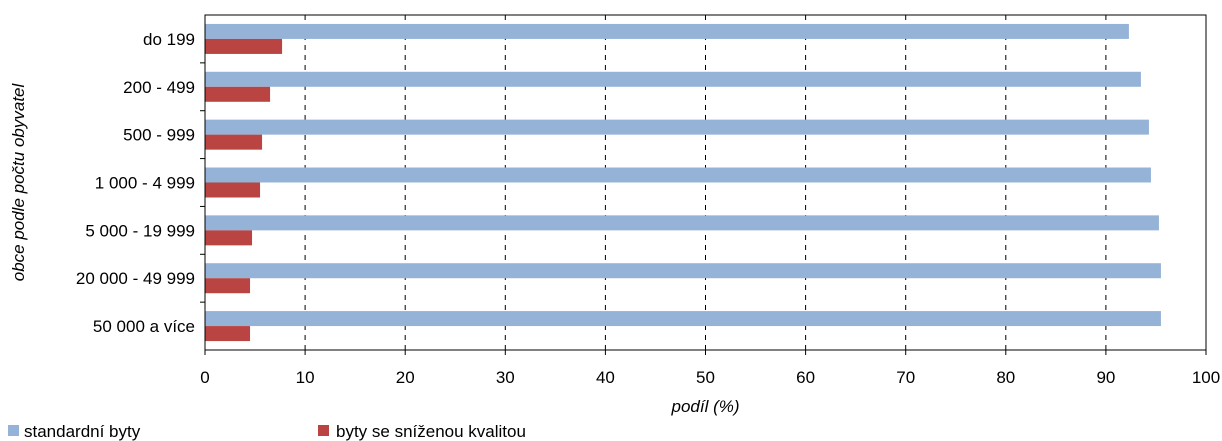  I want to click on x-tick-label: 0, so click(204, 377).